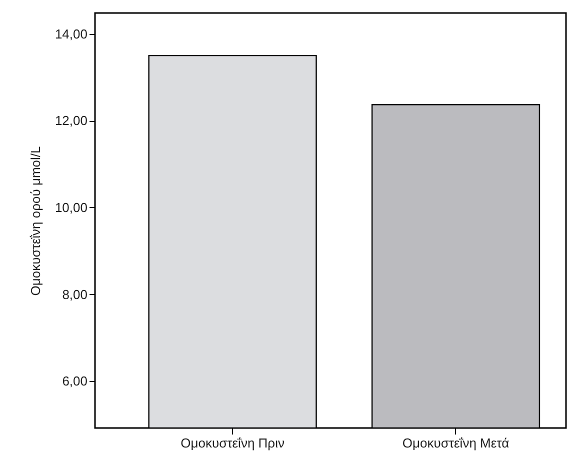 Image resolution: width=571 pixels, height=456 pixels. I want to click on x-tick-label: Ομοκυστεΐνη Πριν, so click(232, 443).